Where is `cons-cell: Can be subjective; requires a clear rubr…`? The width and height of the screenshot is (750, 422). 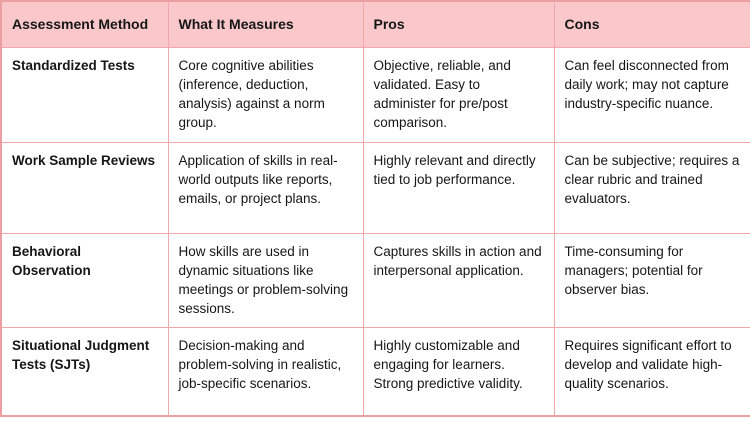 cons-cell: Can be subjective; requires a clear rubr… is located at coordinates (651, 187).